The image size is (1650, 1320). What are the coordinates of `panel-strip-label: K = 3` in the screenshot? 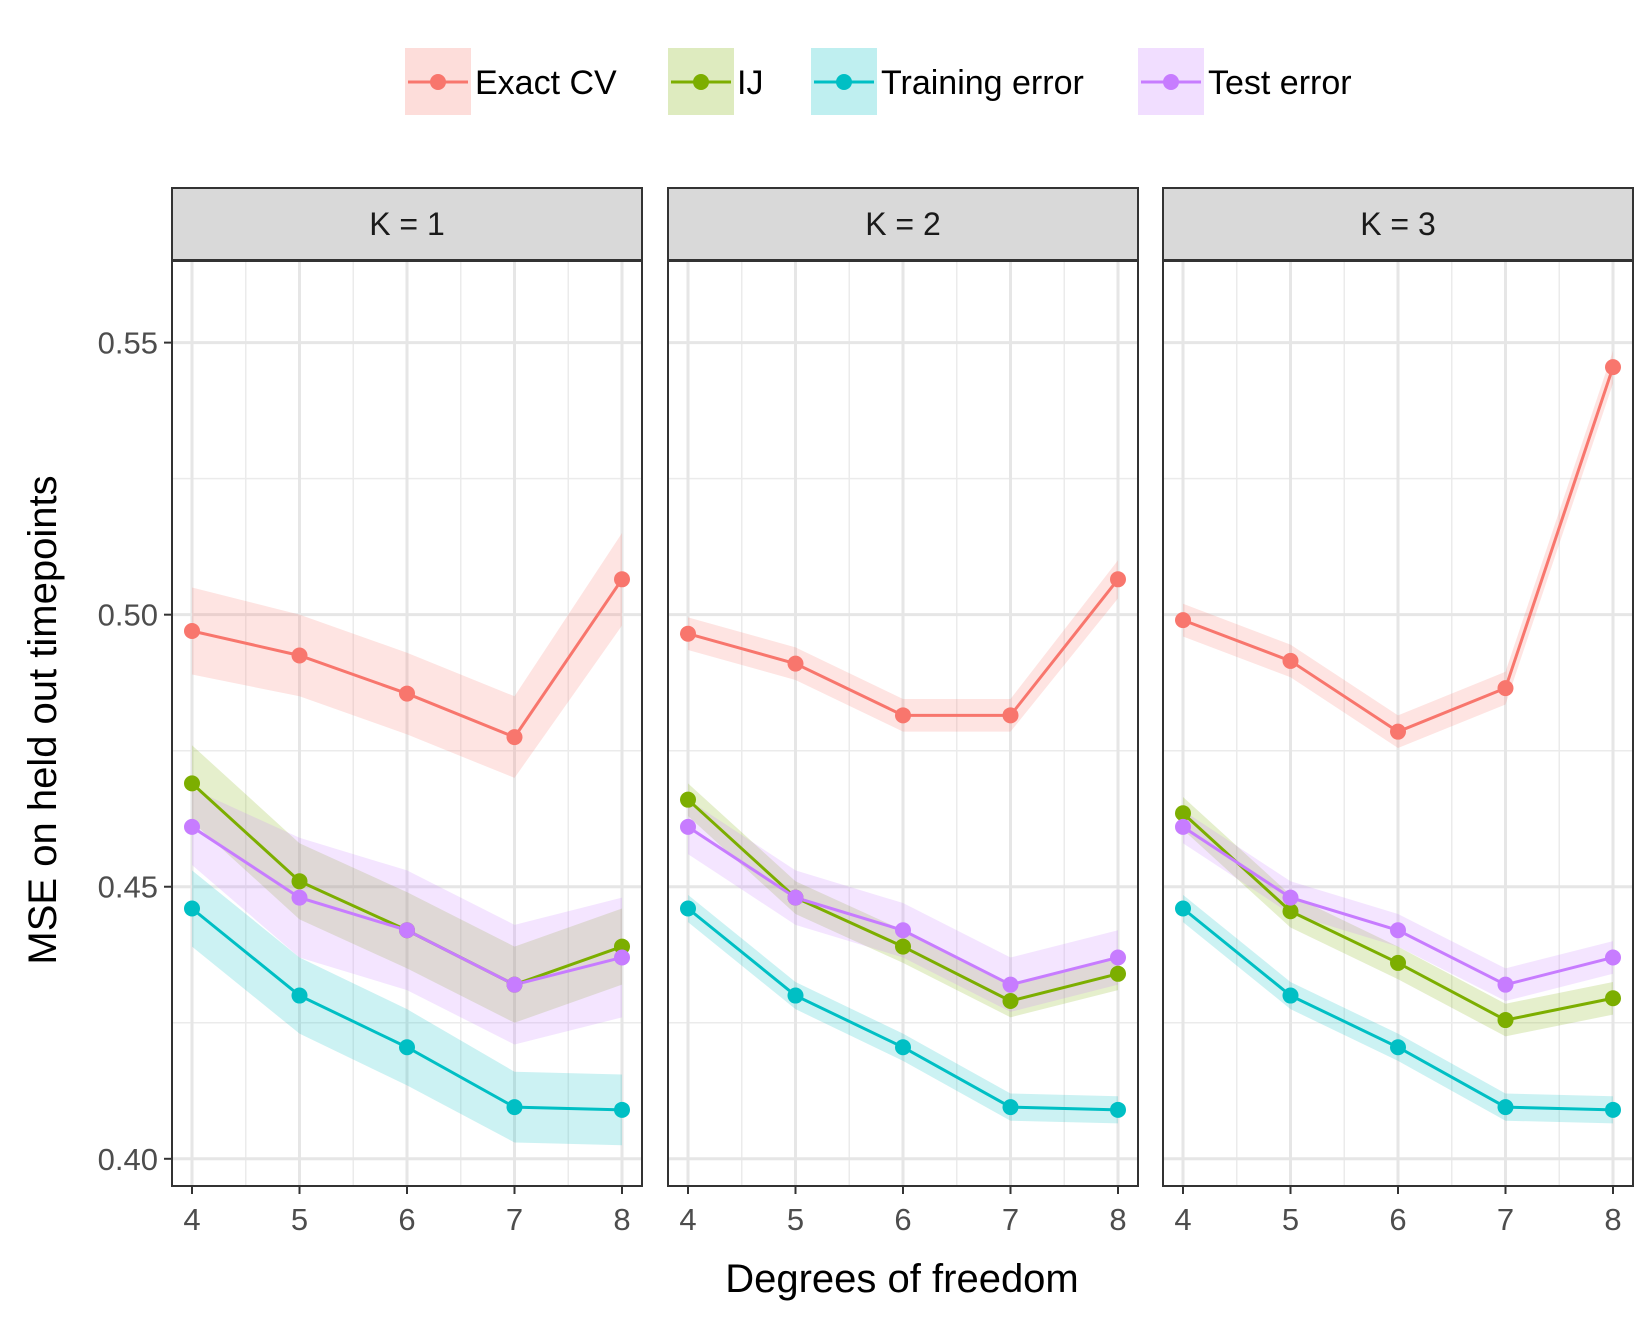 It's located at (1398, 224).